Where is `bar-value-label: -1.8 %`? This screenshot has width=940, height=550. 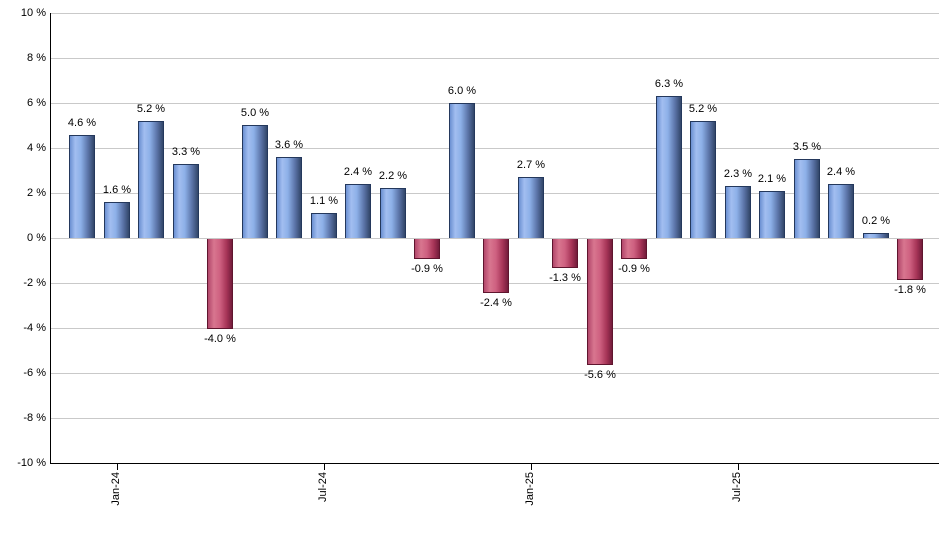 bar-value-label: -1.8 % is located at coordinates (910, 290).